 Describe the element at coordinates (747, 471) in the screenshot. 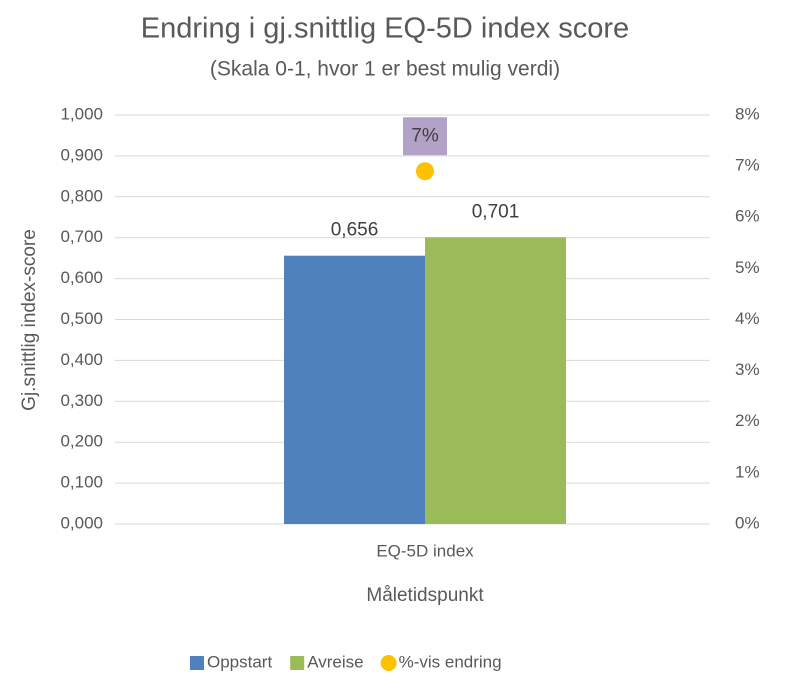

I see `y2-tick-label: 1%` at that location.